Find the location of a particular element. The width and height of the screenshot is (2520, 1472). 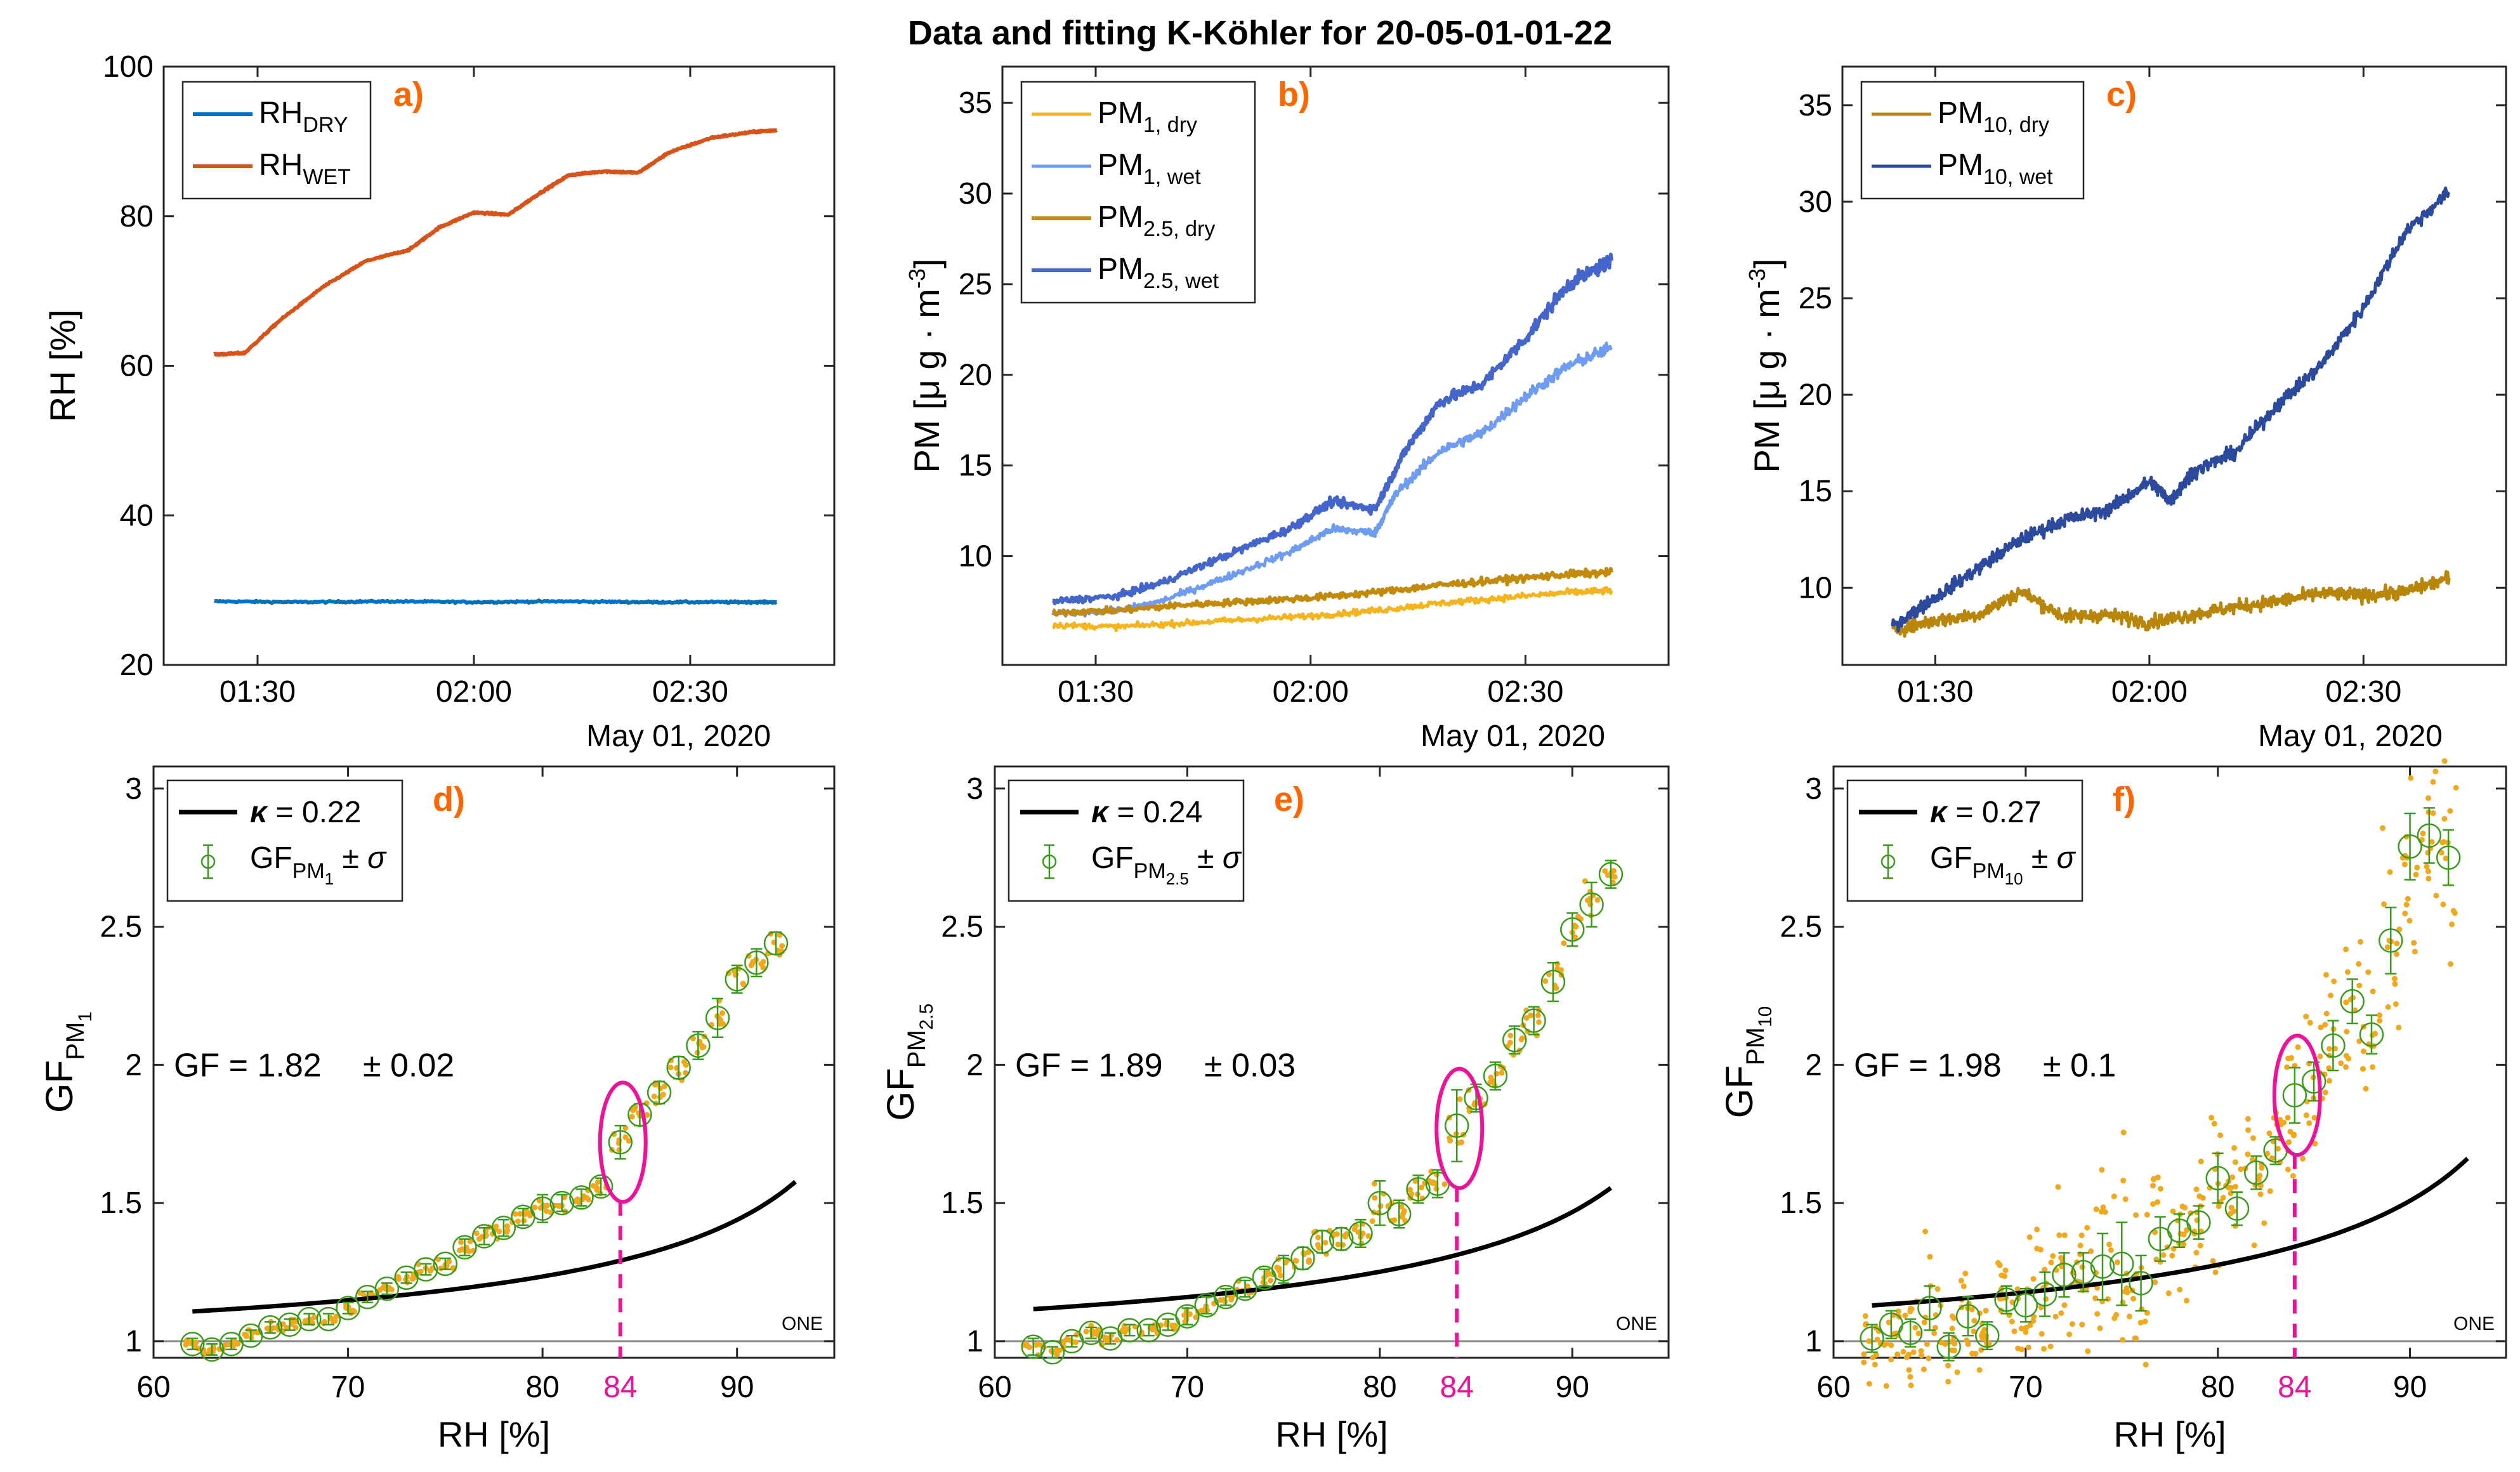

panel-tag-f: f) is located at coordinates (2125, 799).